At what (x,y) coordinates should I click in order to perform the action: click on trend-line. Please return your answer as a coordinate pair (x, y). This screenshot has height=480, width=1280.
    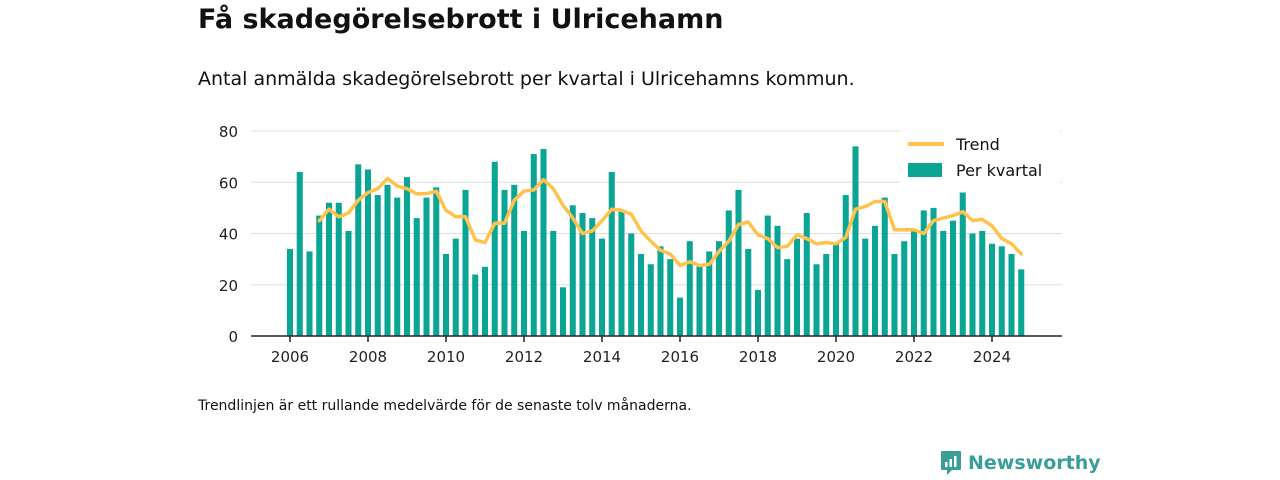
    Looking at the image, I should click on (670, 222).